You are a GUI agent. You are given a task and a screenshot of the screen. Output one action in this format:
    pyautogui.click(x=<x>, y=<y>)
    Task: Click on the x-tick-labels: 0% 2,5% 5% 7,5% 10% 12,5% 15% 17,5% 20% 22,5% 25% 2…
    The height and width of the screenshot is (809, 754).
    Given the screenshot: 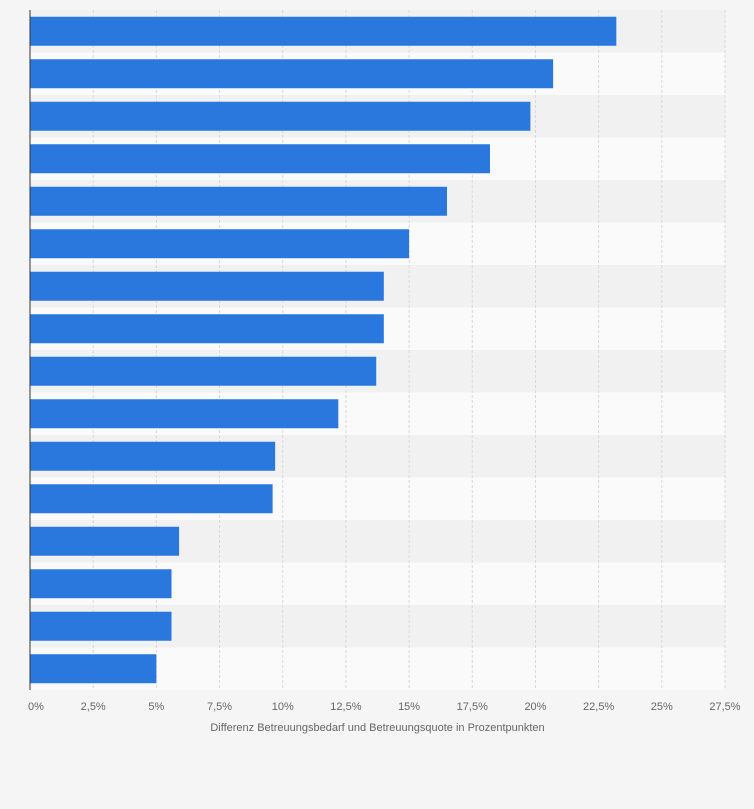 What is the action you would take?
    pyautogui.click(x=384, y=707)
    